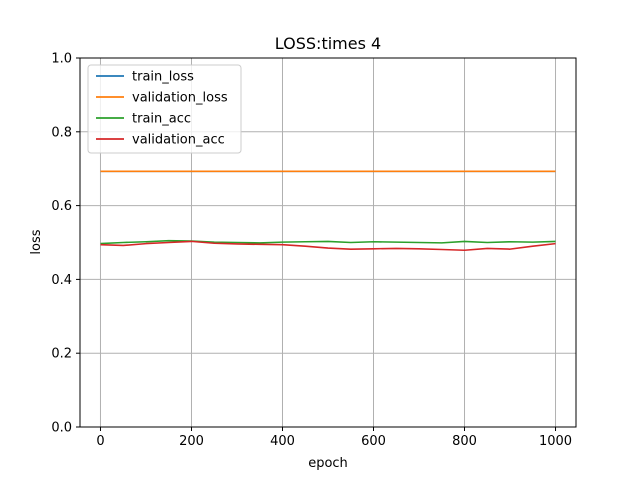 The height and width of the screenshot is (480, 640). Describe the element at coordinates (161, 119) in the screenshot. I see `legend-label: train_acc` at that location.